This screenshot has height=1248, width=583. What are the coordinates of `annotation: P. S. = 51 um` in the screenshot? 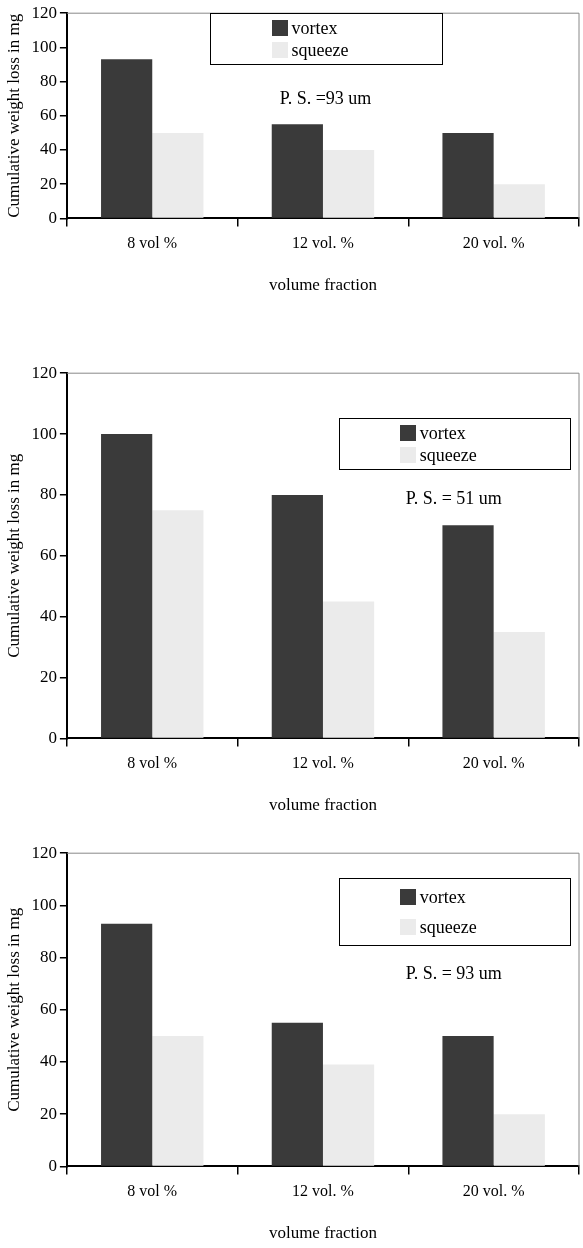 It's located at (453, 499).